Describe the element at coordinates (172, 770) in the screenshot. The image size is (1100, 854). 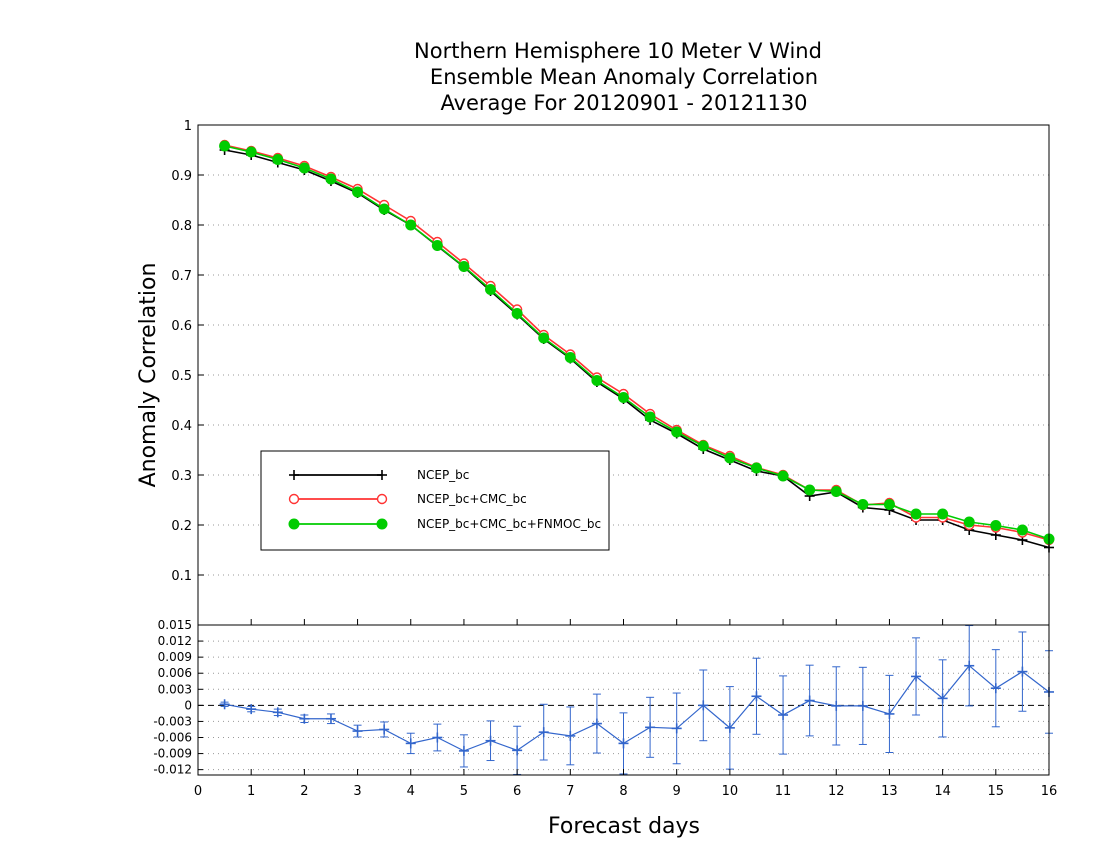
I see `lower-y-tick-label: -0.012` at that location.